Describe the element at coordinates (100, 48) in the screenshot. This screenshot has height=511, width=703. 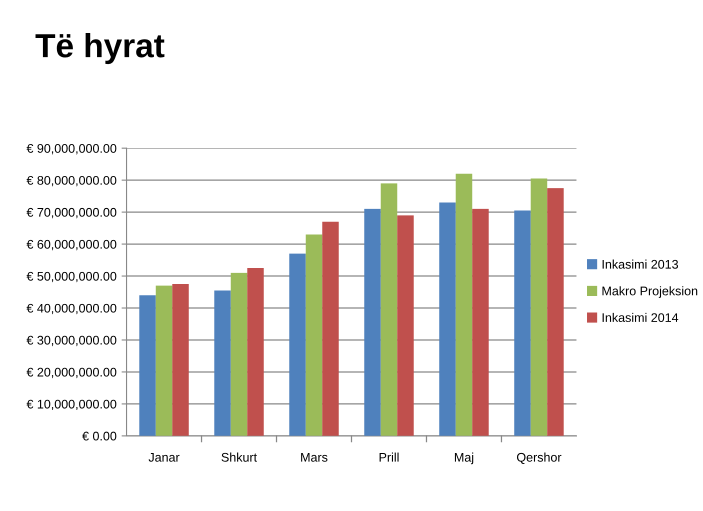
I see `chart-title: Të hyrat` at that location.